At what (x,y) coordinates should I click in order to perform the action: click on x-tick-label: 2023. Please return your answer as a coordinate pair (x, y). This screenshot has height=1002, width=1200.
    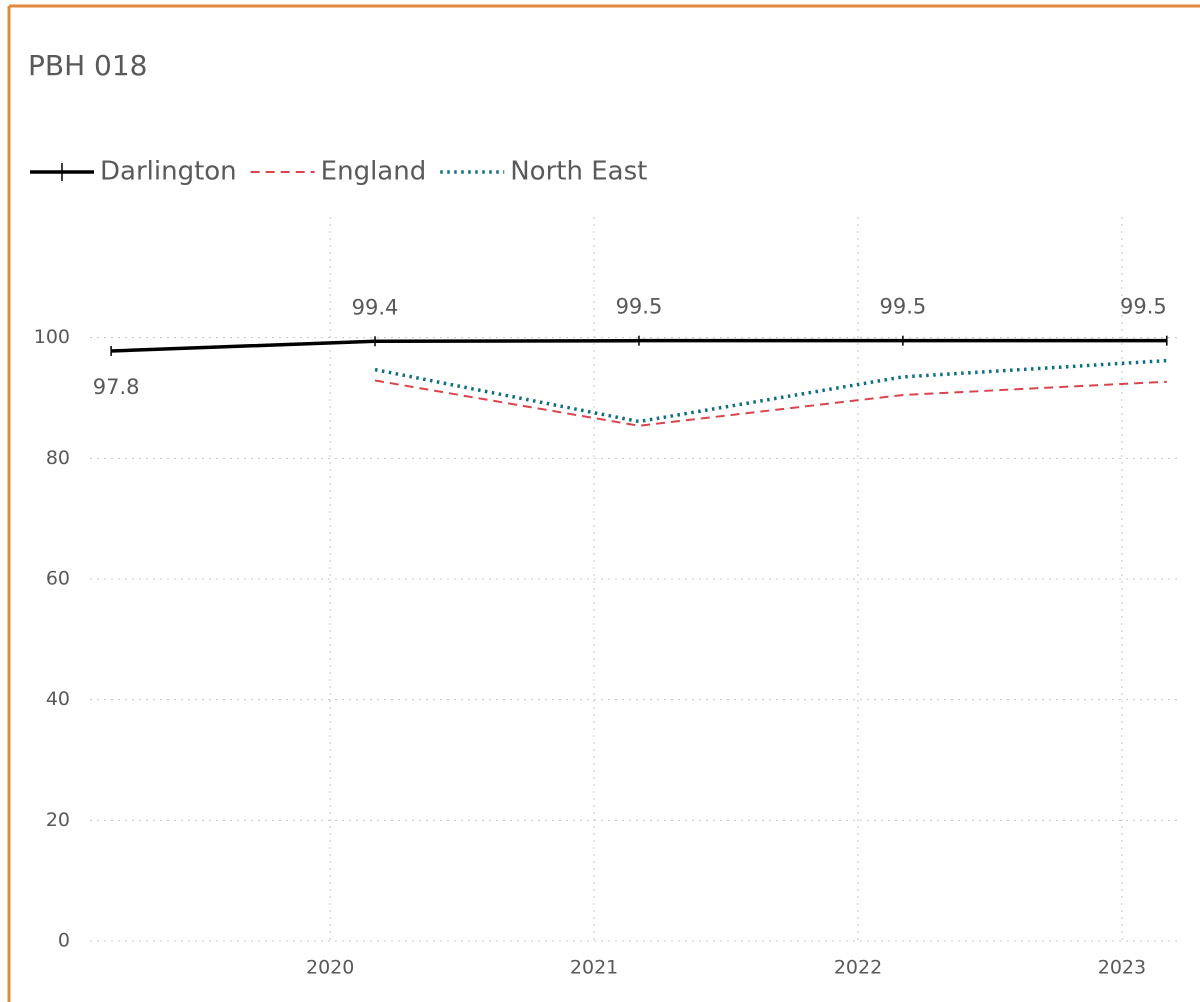
    Looking at the image, I should click on (1122, 968).